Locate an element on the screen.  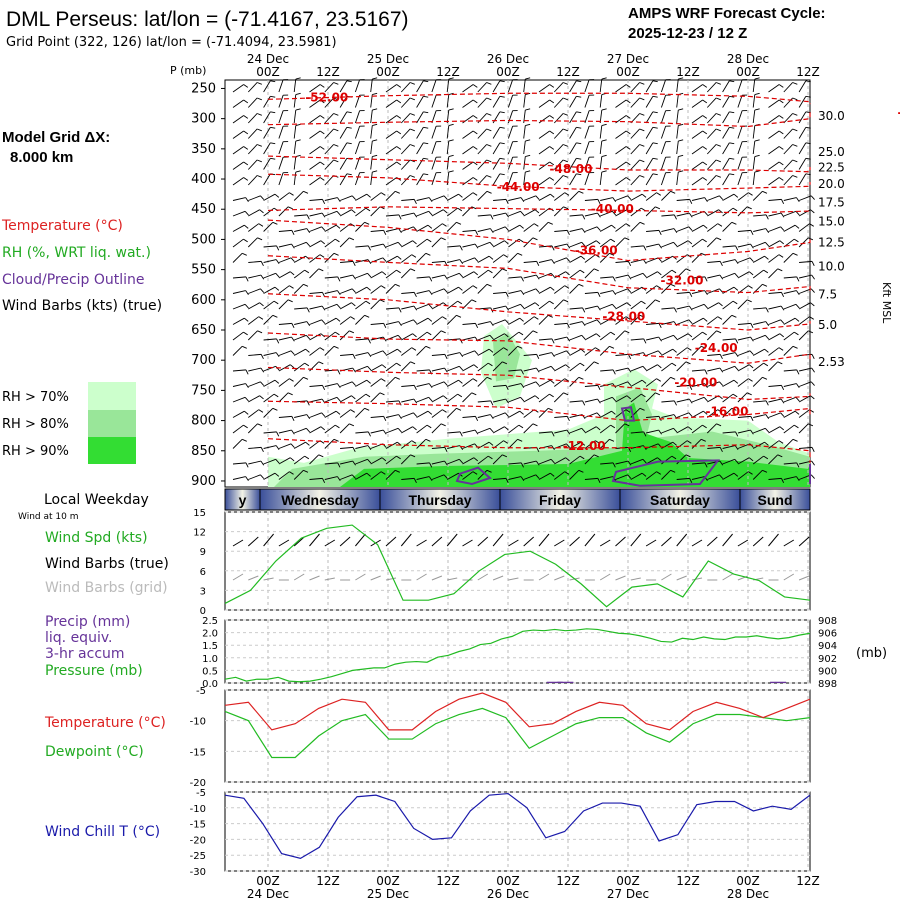
temperature-line is located at coordinates (517, 711).